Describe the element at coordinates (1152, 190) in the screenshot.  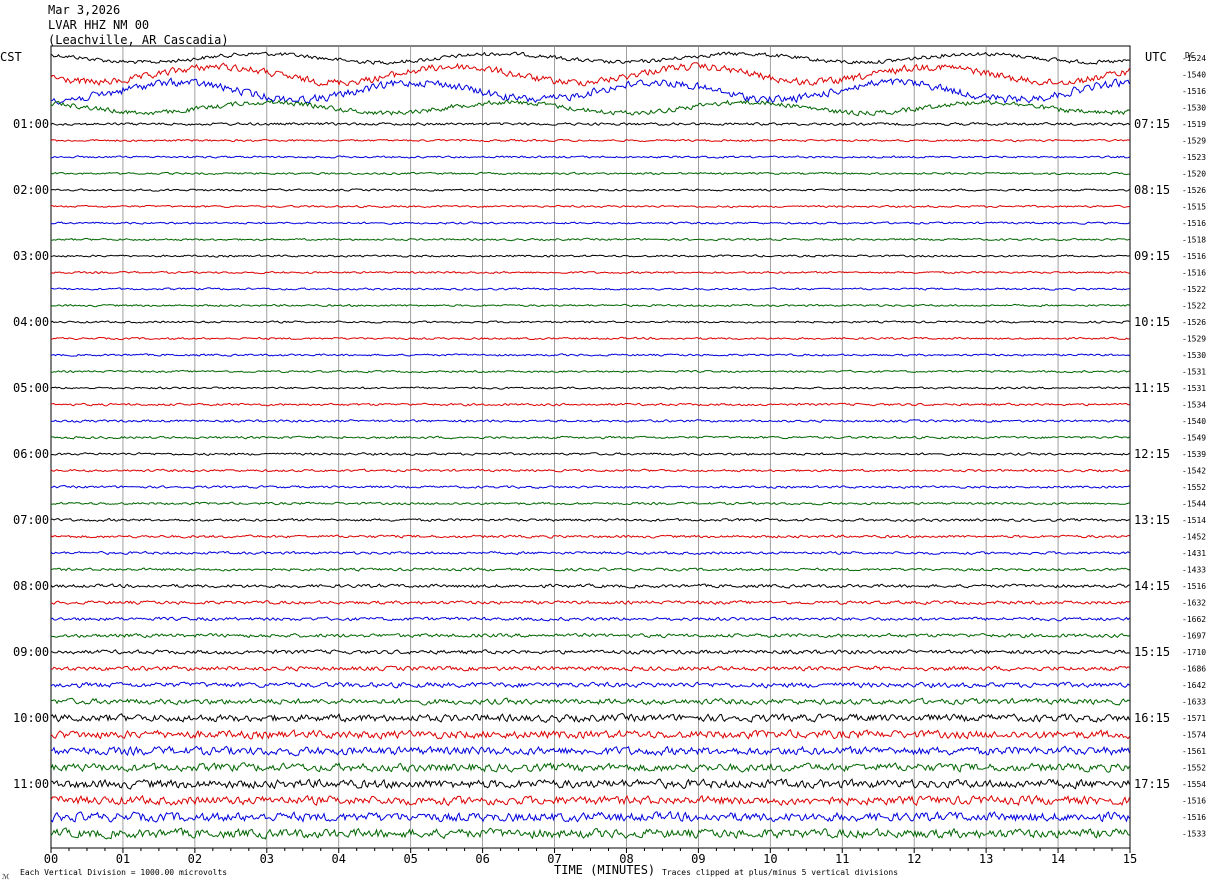
I see `right-hour-label: 08:15` at that location.